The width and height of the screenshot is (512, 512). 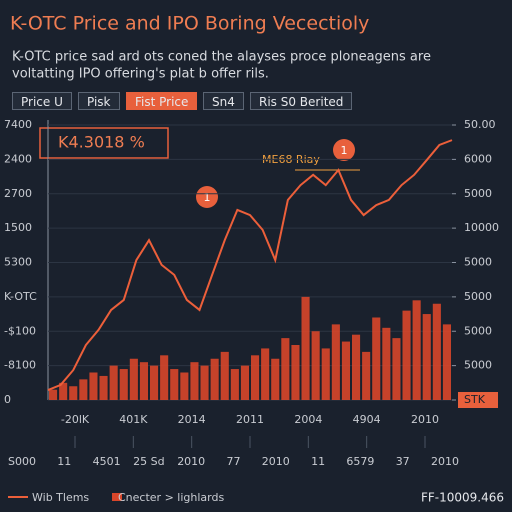 What do you see at coordinates (18, 124) in the screenshot?
I see `y-tick-label: 7400` at bounding box center [18, 124].